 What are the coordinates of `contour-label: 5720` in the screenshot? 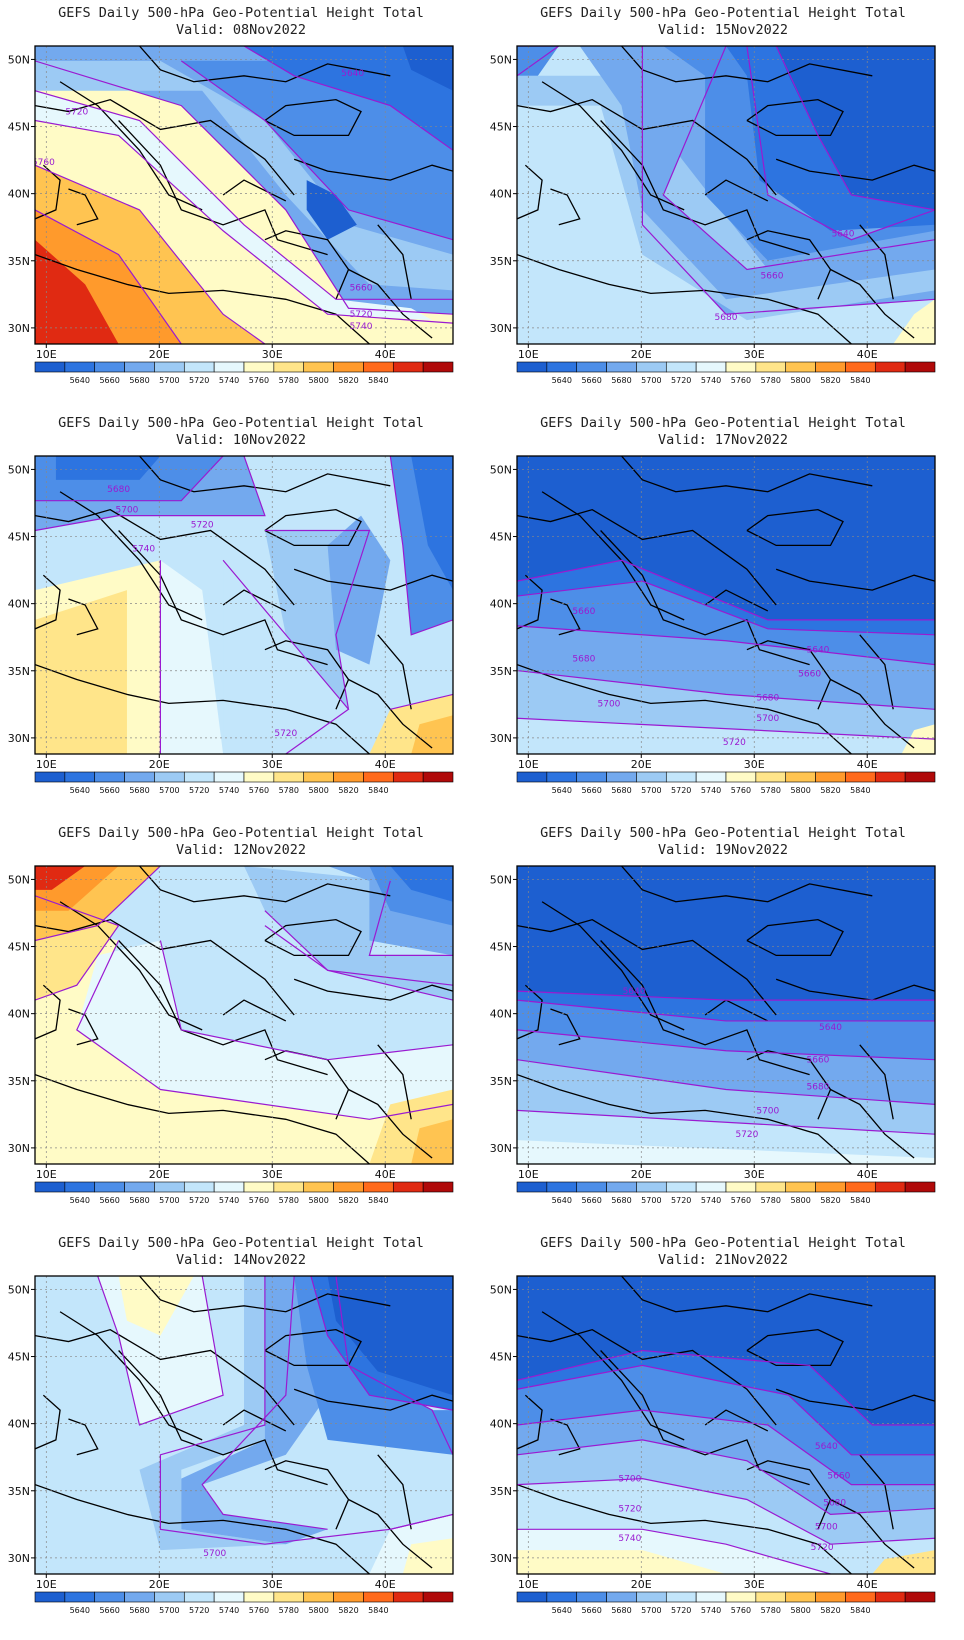 It's located at (629, 1509).